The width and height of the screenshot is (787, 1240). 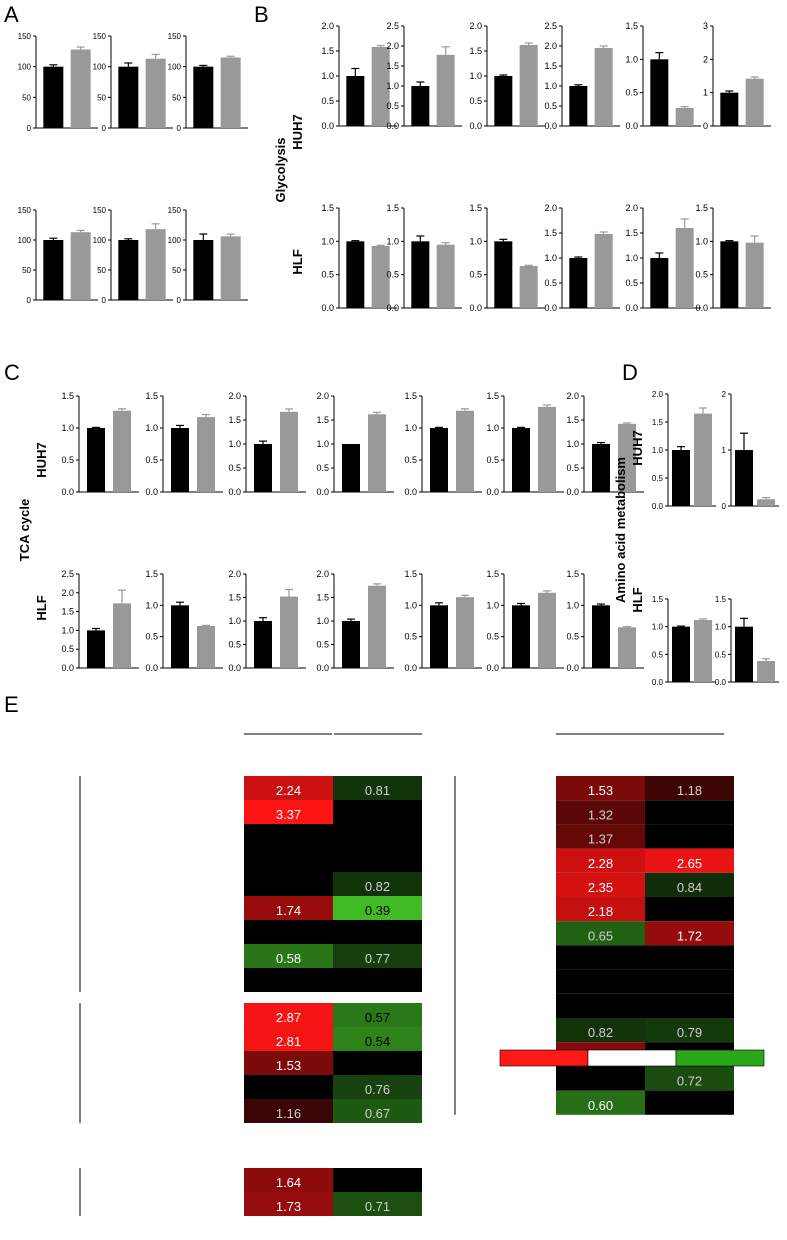 I want to click on bar-chart-b-huh7-hk2: 0.0 0.5 1.0 1.5 2.0 2.5, so click(x=424, y=76).